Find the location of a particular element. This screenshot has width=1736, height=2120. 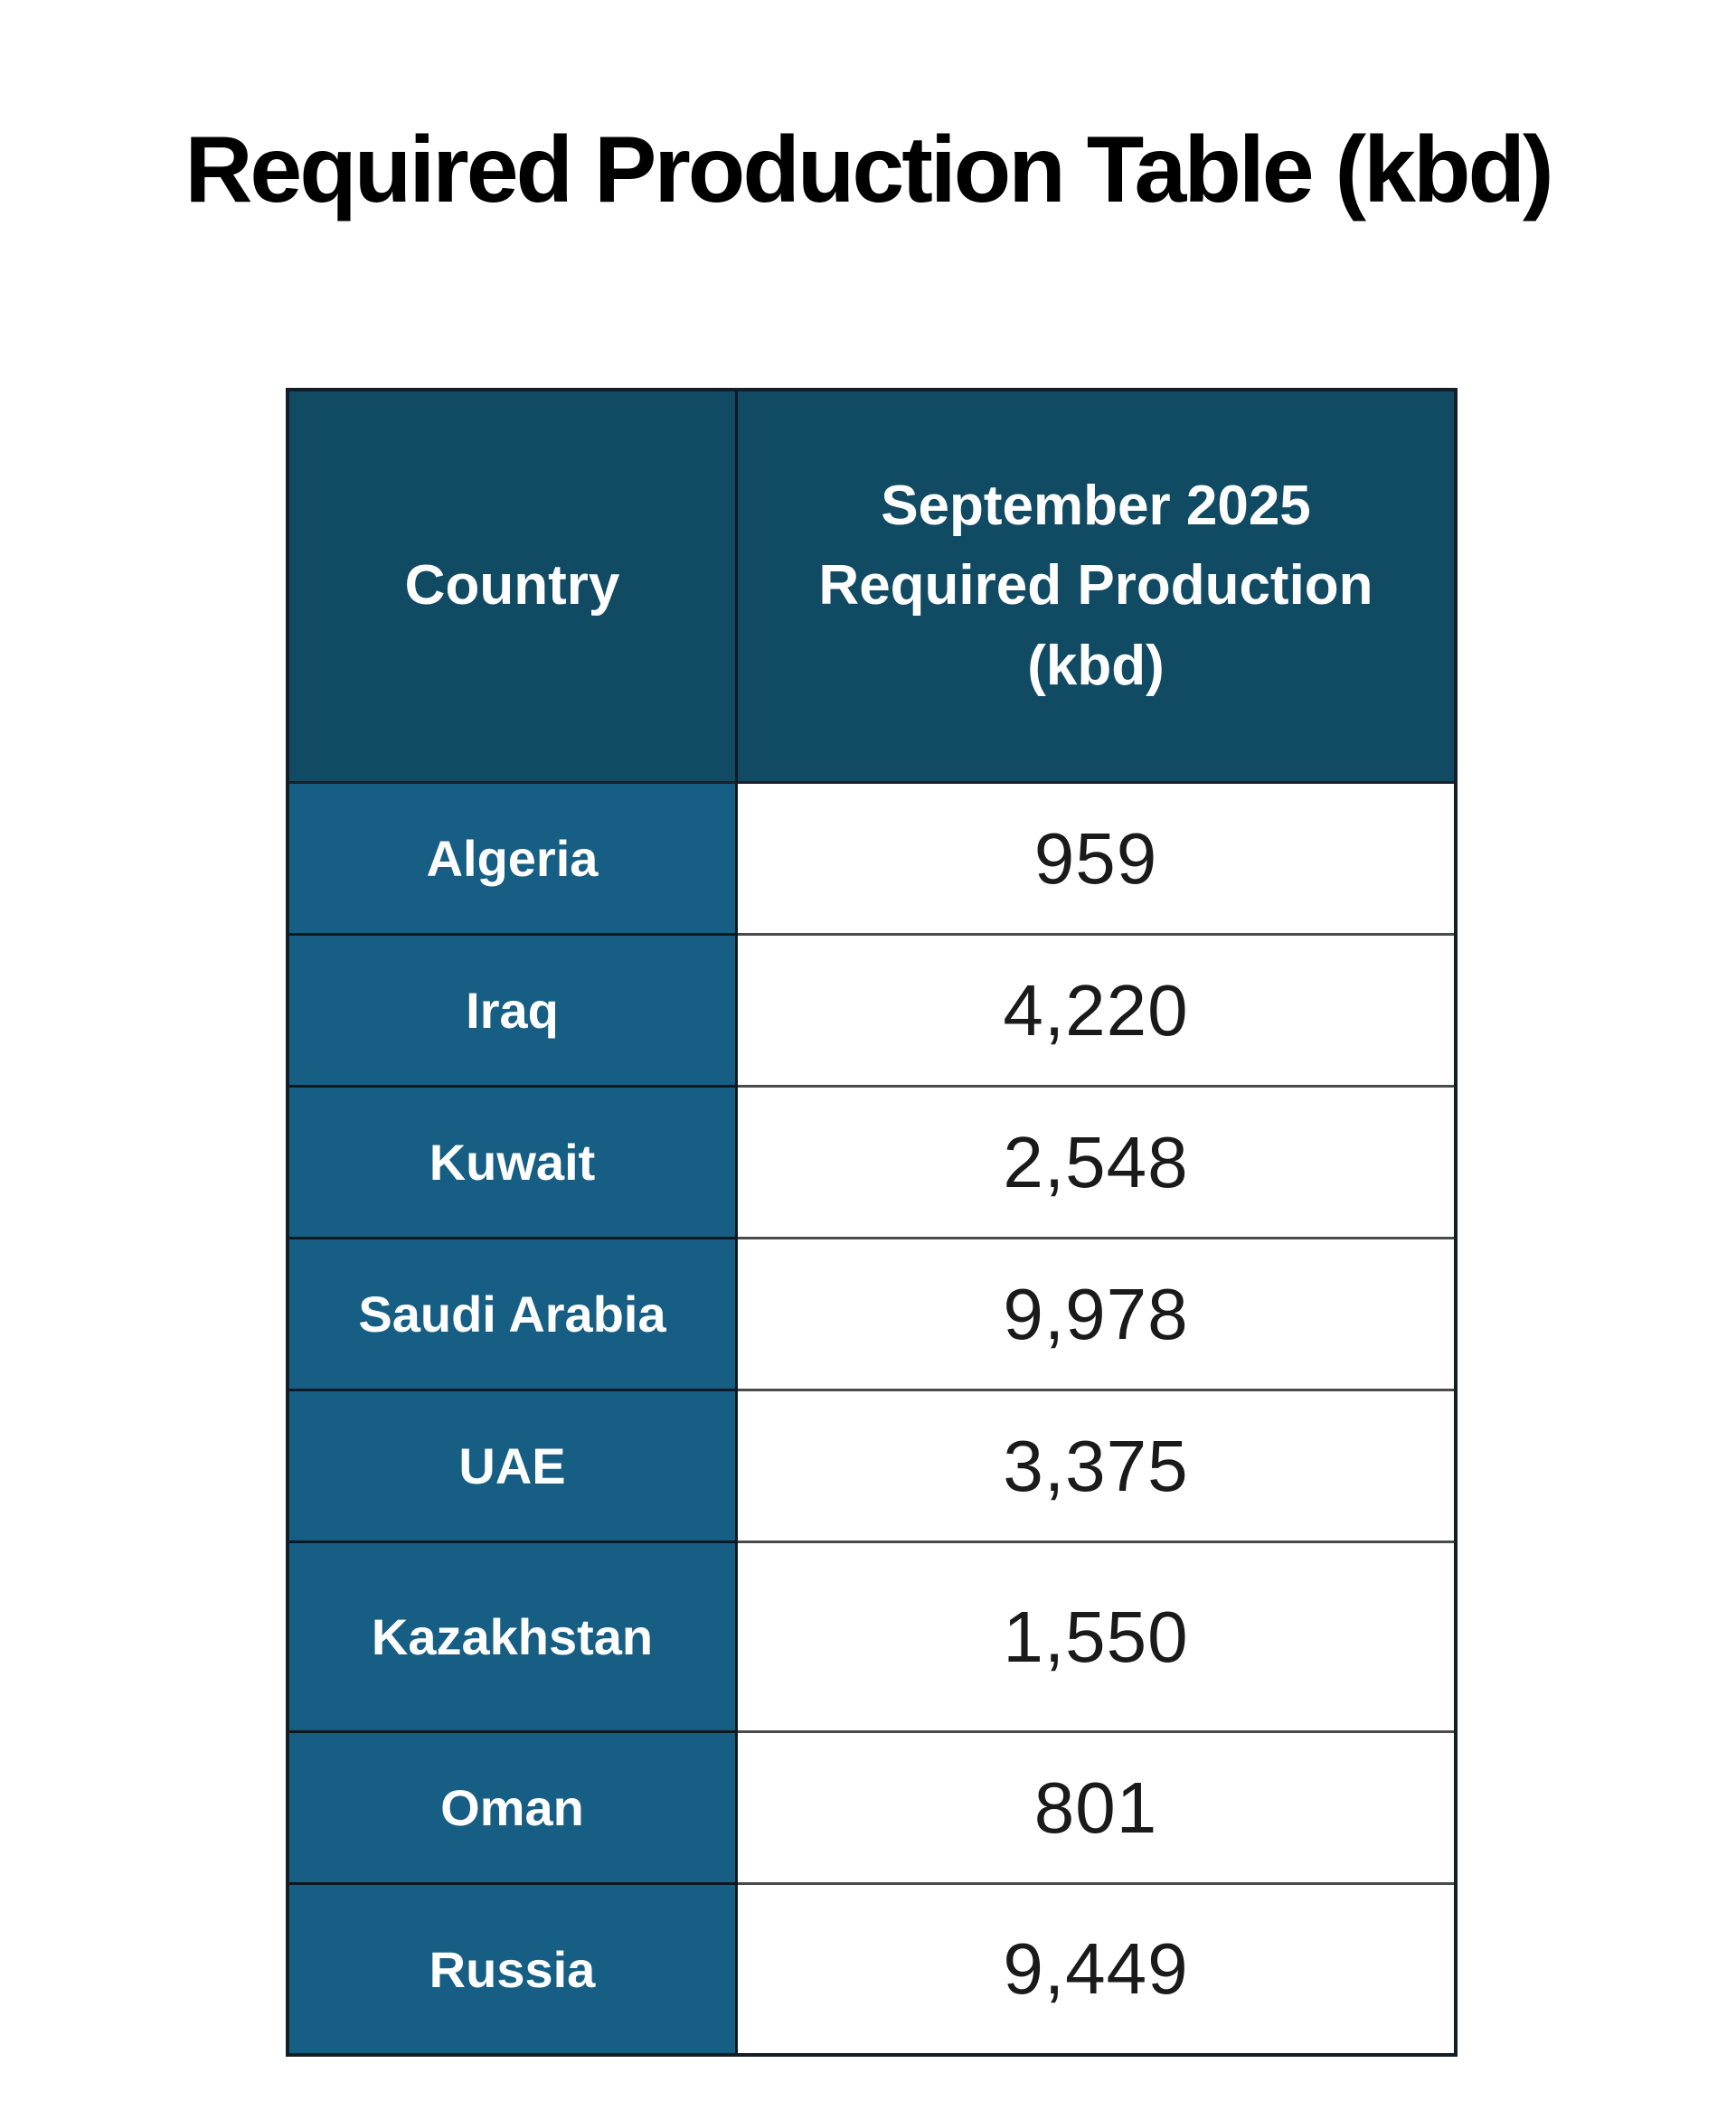

column-header-required-production: September 2025 Required Production (kbd) is located at coordinates (1096, 587).